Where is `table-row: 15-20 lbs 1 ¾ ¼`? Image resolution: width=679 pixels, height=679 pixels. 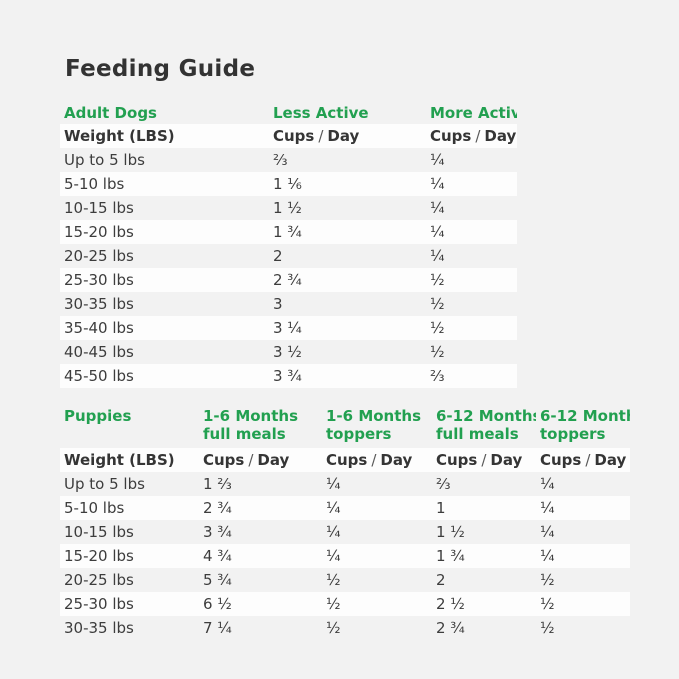
table-row: 15-20 lbs 1 ¾ ¼ is located at coordinates (288, 232).